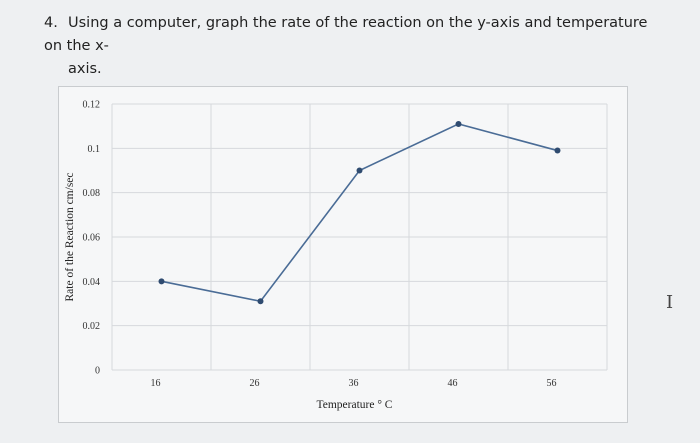 This screenshot has width=700, height=443. I want to click on x-tick-label: 26, so click(255, 383).